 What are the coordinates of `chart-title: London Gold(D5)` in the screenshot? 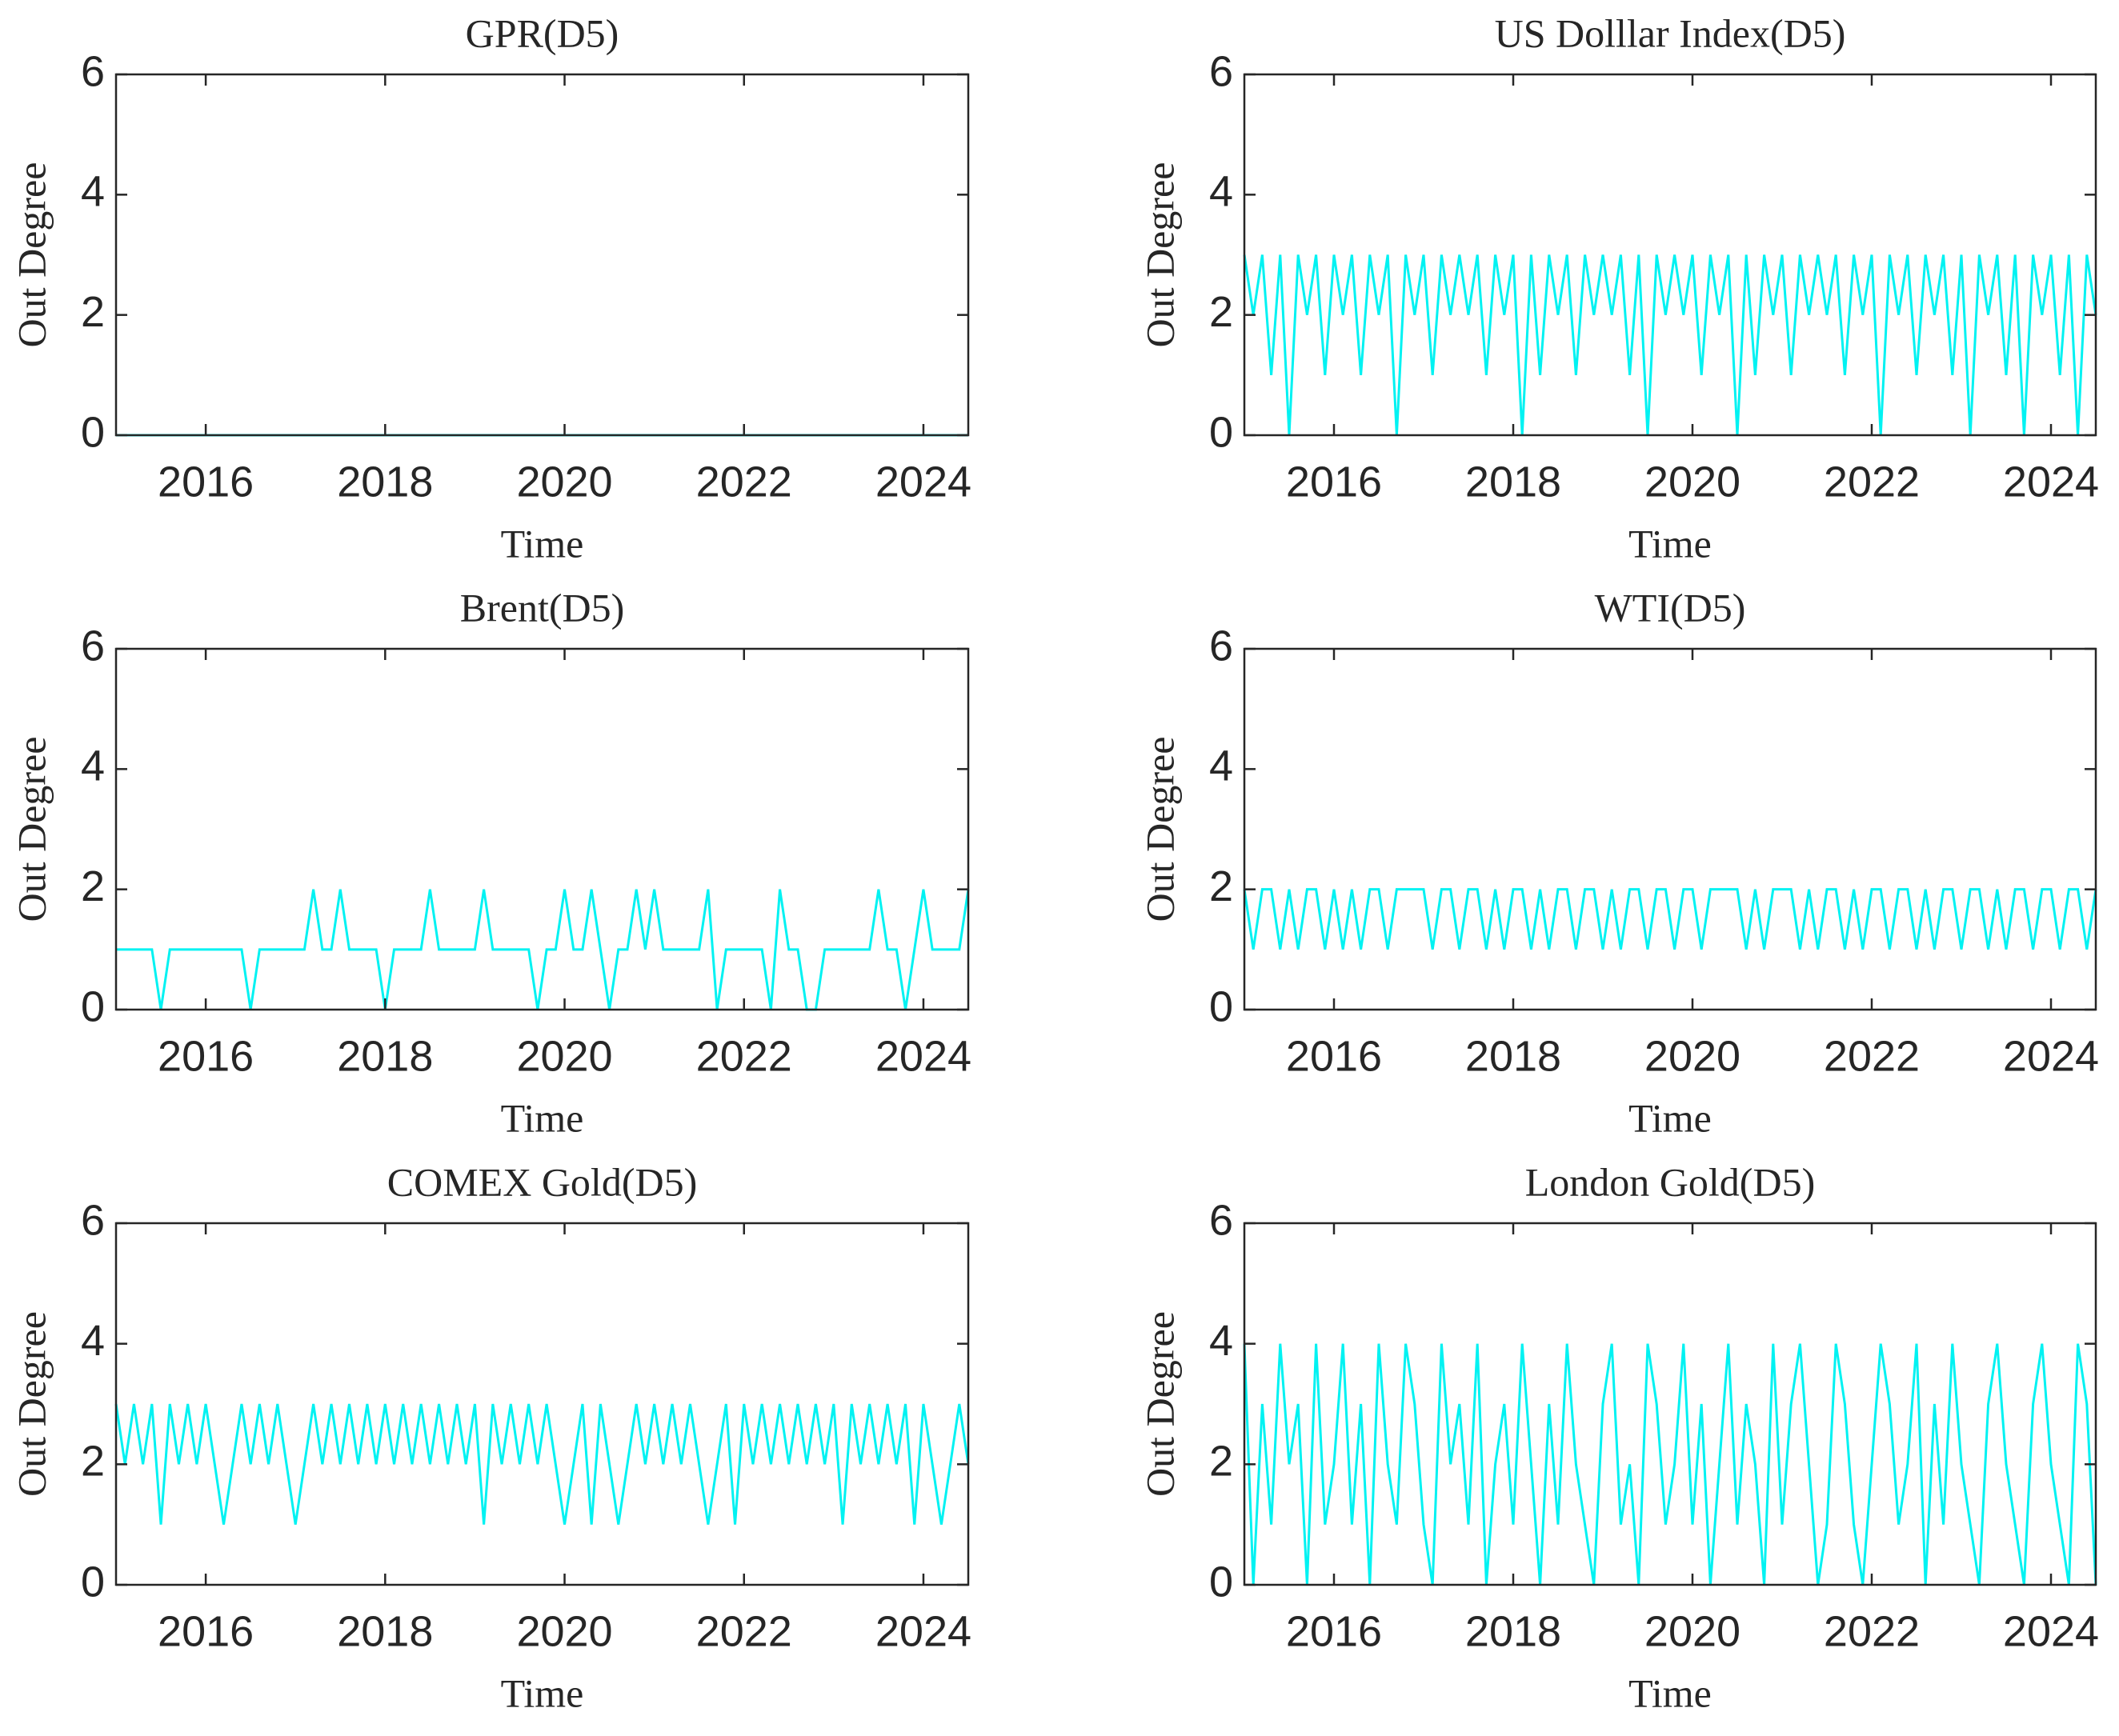 It's located at (1670, 1181).